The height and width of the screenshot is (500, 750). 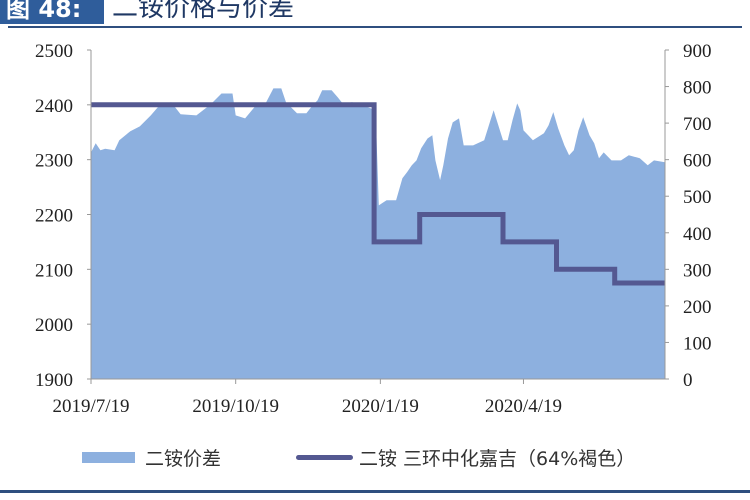 I want to click on legend-item-price: 二铵 三环中化嘉吉（64%褐色）, so click(x=465, y=457).